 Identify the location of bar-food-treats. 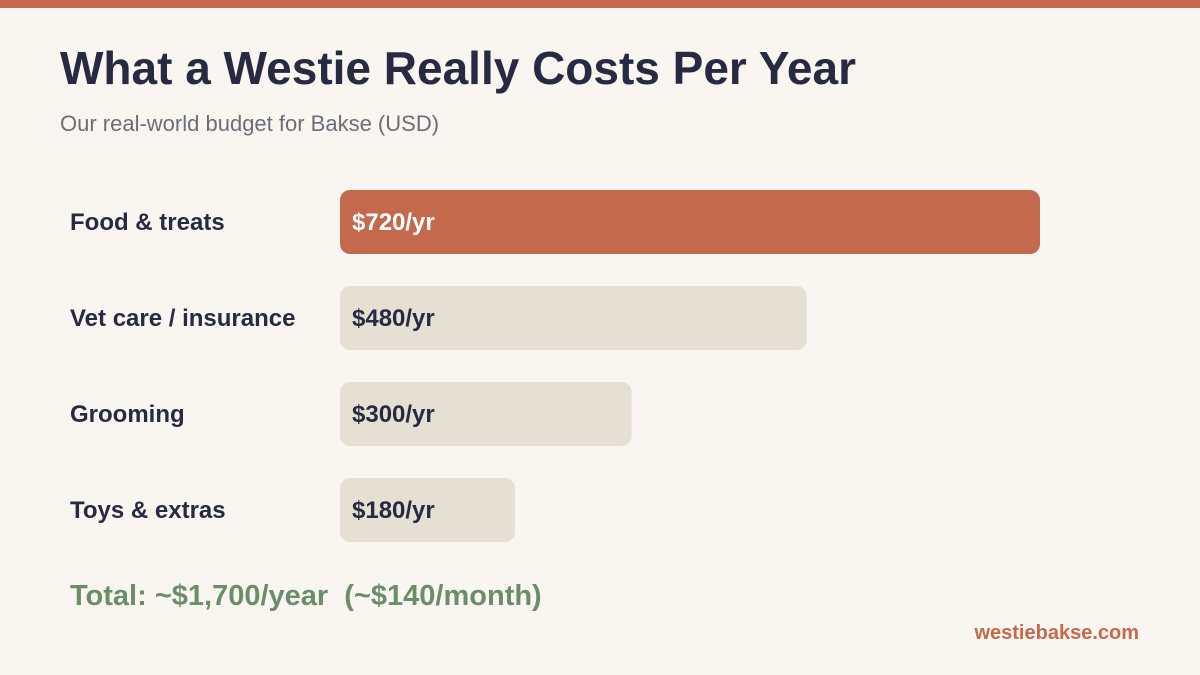
(690, 222).